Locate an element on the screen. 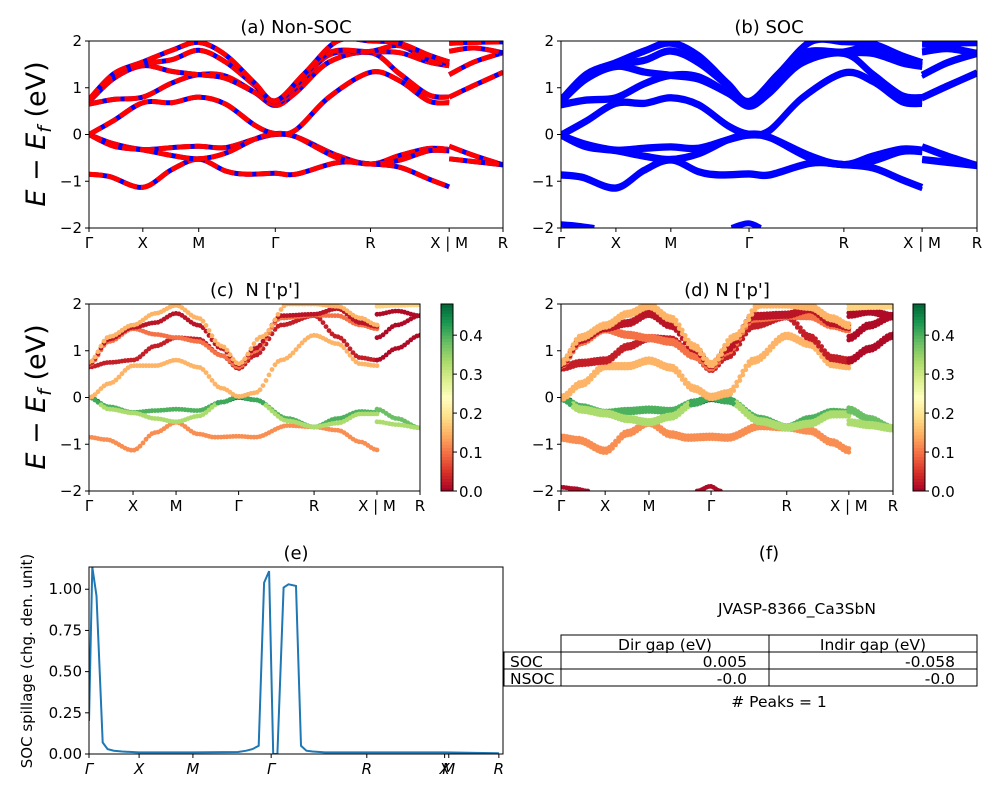 The height and width of the screenshot is (800, 1000). soc-band-line-split is located at coordinates (949, 66).